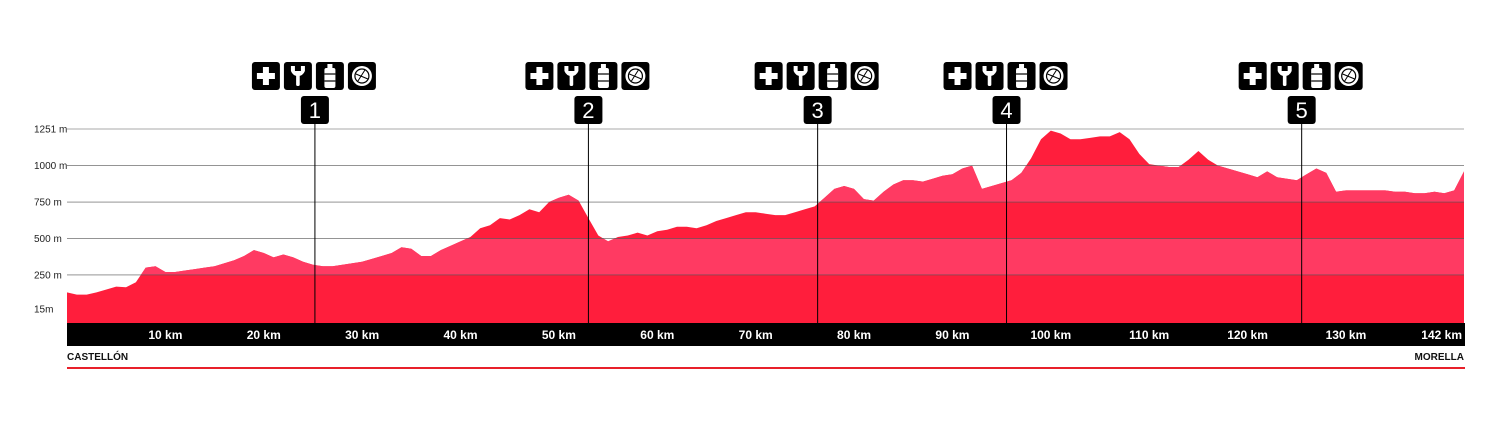  I want to click on x-axis-bar, so click(766, 334).